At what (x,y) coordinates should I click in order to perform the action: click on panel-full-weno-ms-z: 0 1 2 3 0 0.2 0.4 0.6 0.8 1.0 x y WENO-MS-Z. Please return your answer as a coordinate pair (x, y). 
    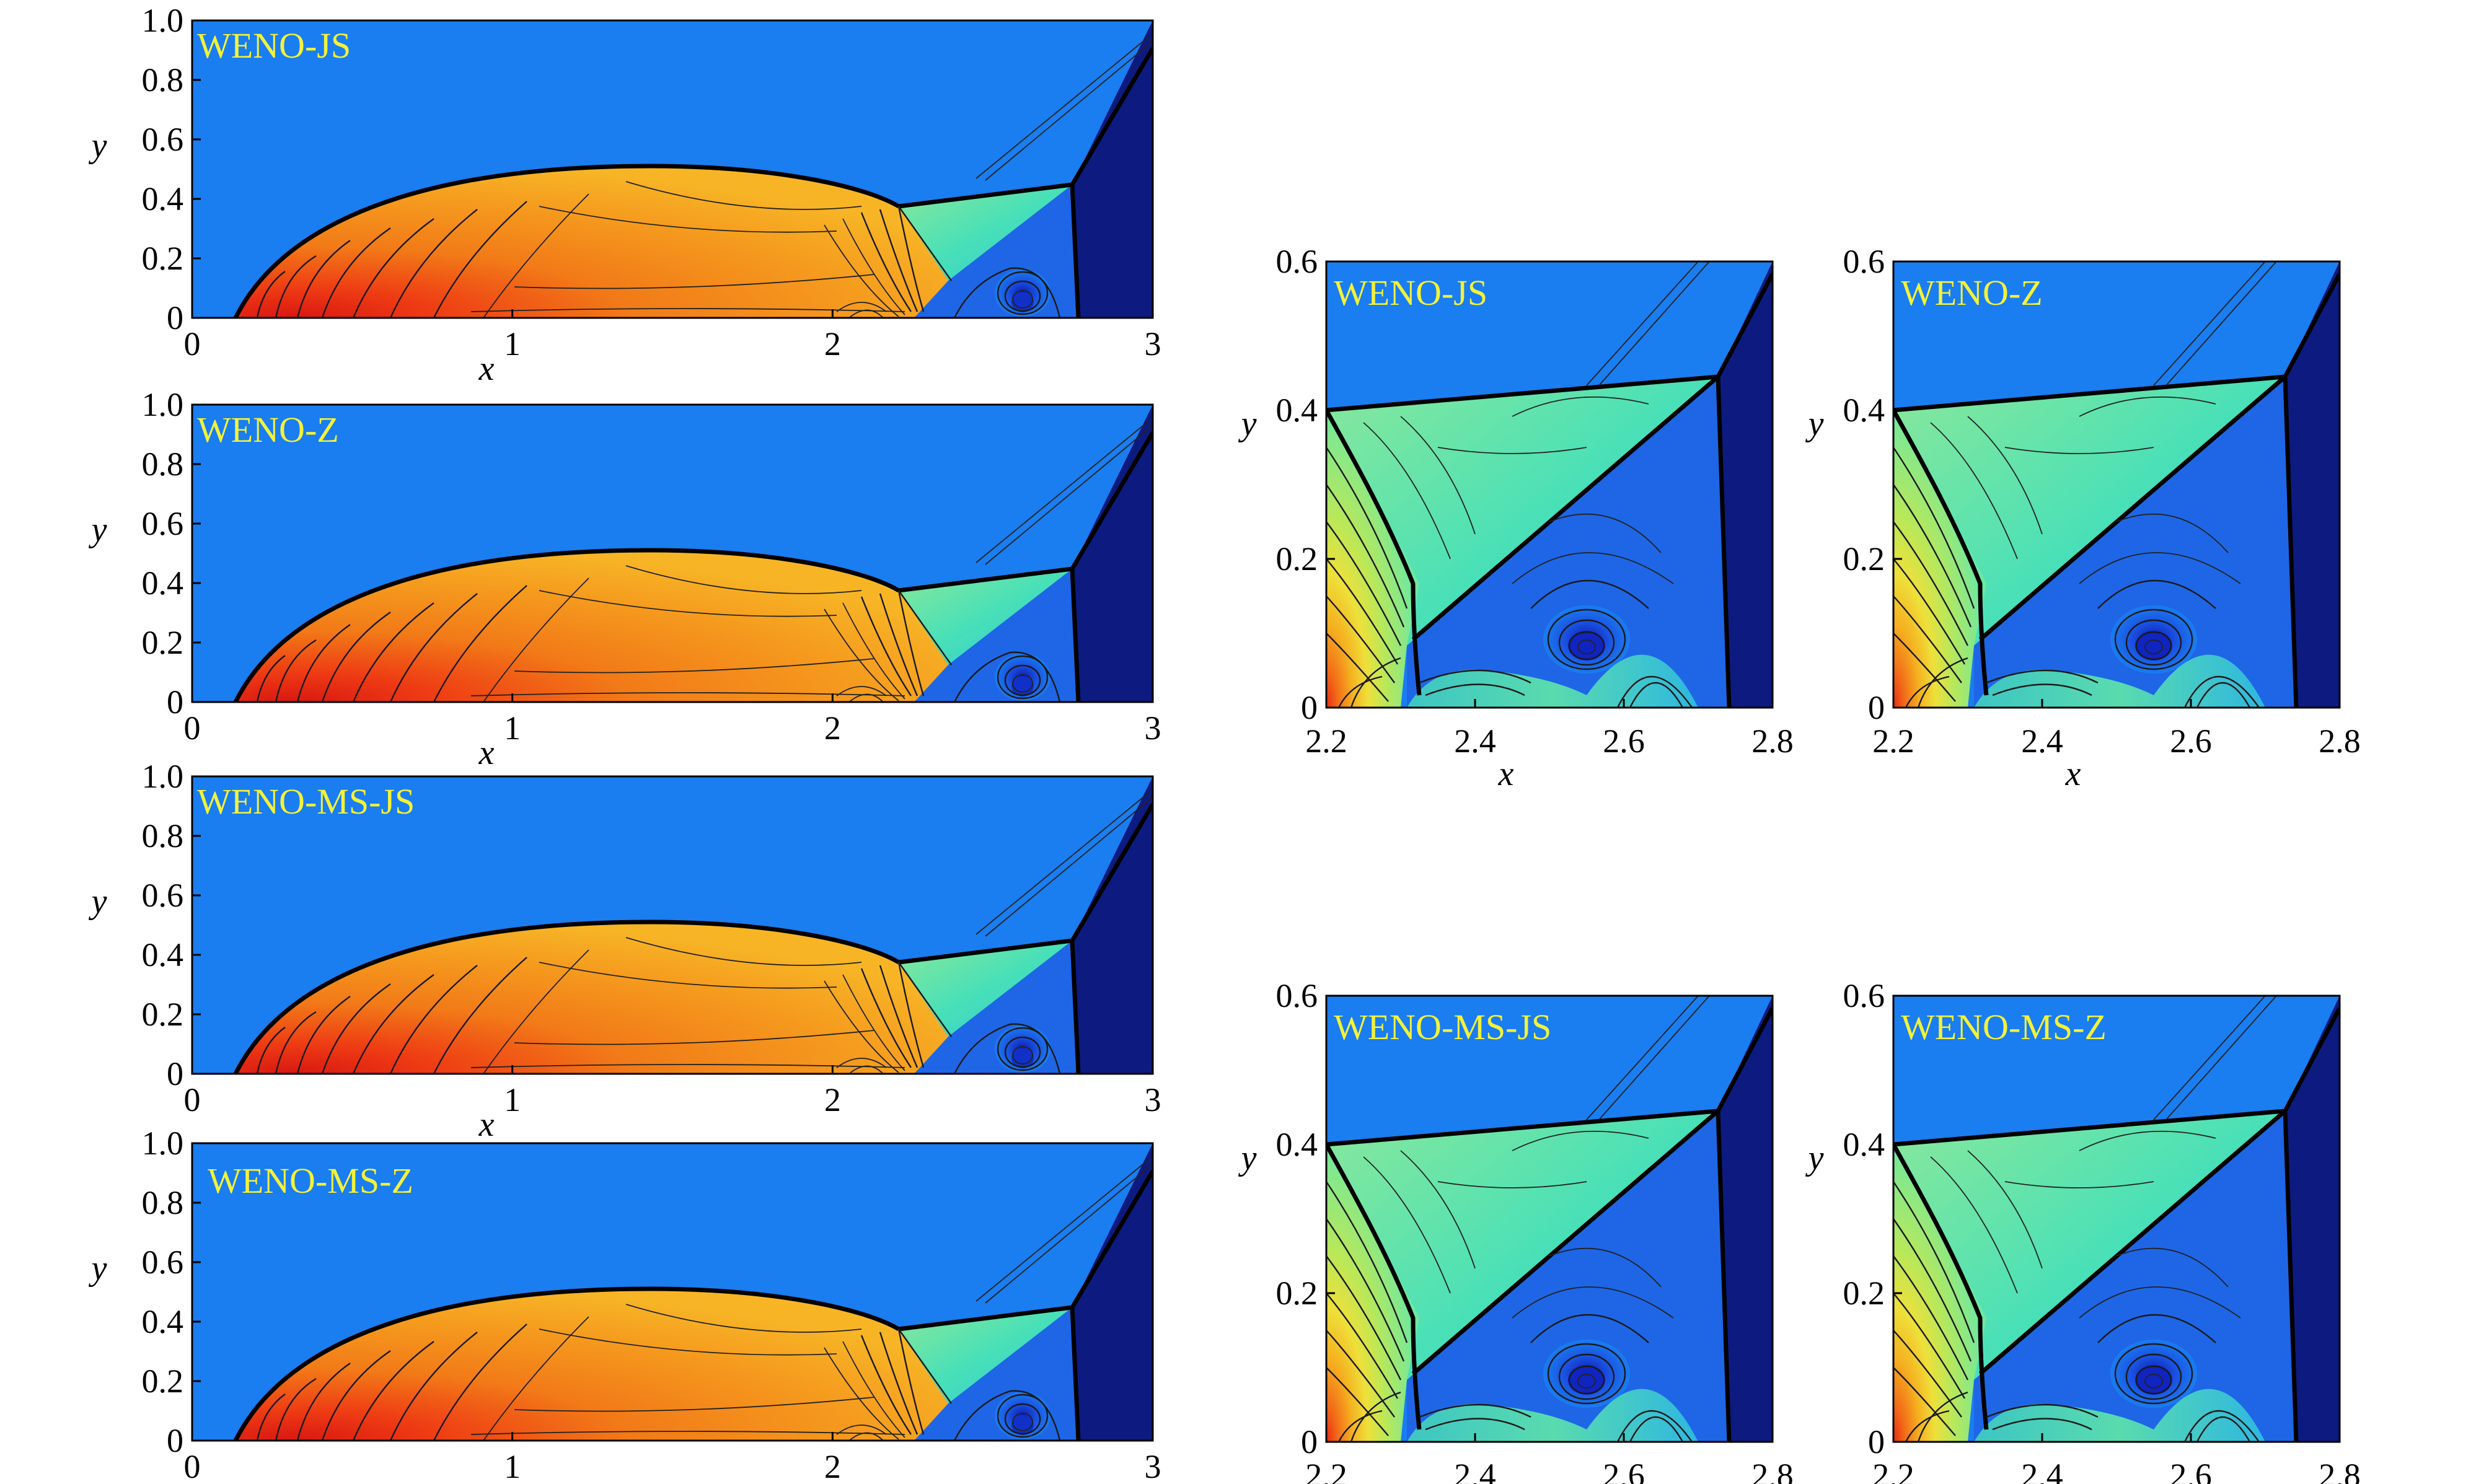
    Looking at the image, I should click on (625, 1304).